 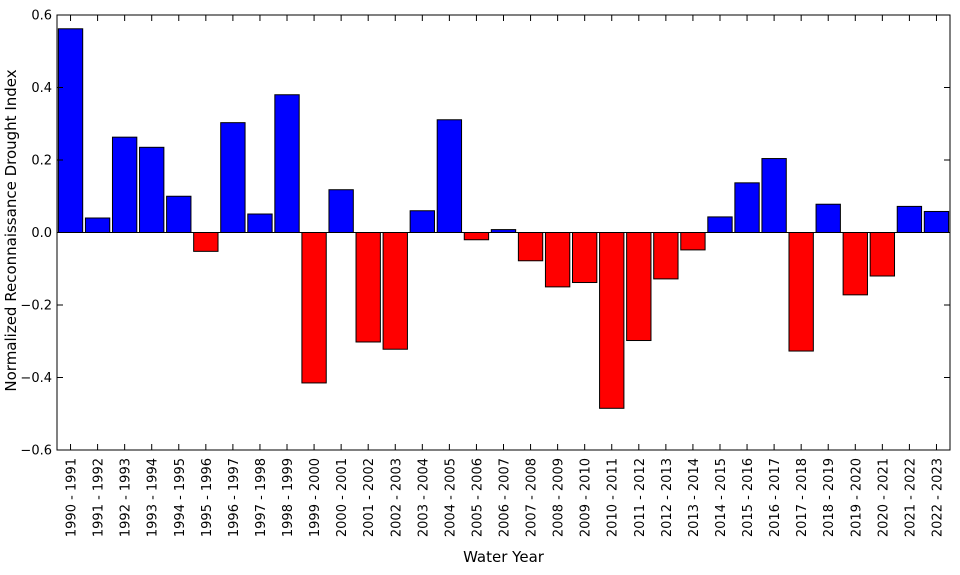 I want to click on x-tick-label: 2013 - 2014, so click(x=694, y=497).